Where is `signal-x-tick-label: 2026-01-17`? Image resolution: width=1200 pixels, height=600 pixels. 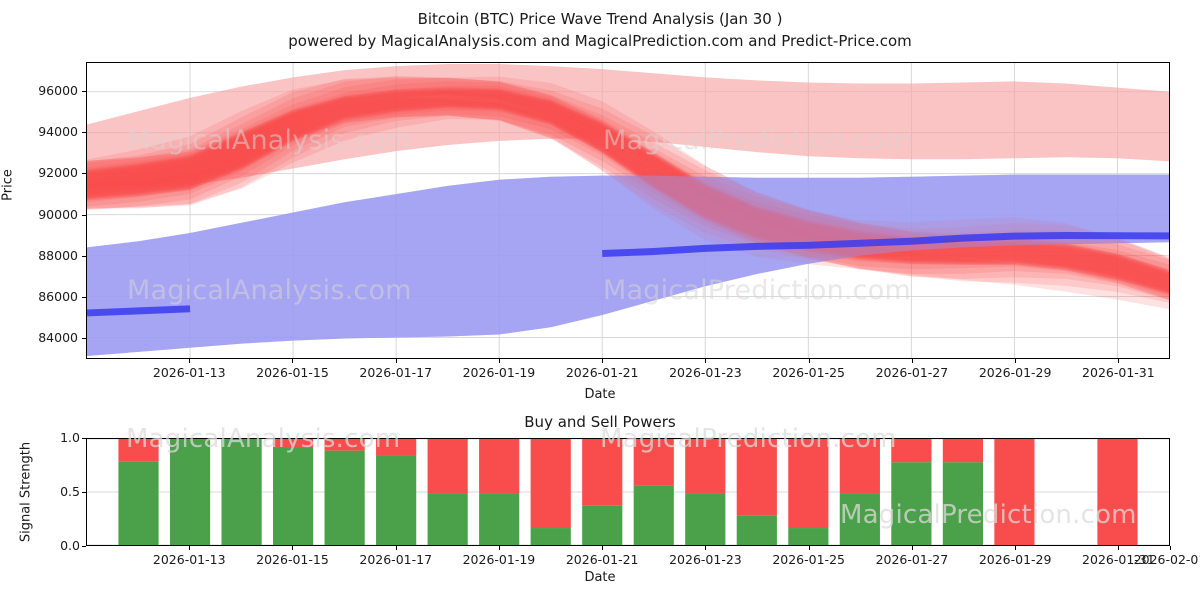
signal-x-tick-label: 2026-01-17 is located at coordinates (396, 559).